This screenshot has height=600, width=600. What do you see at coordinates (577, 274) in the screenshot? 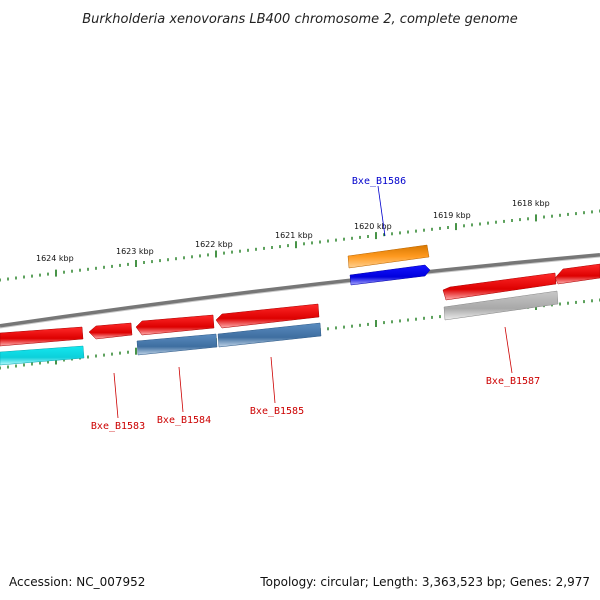
I see `gene-red-edge-right` at bounding box center [577, 274].